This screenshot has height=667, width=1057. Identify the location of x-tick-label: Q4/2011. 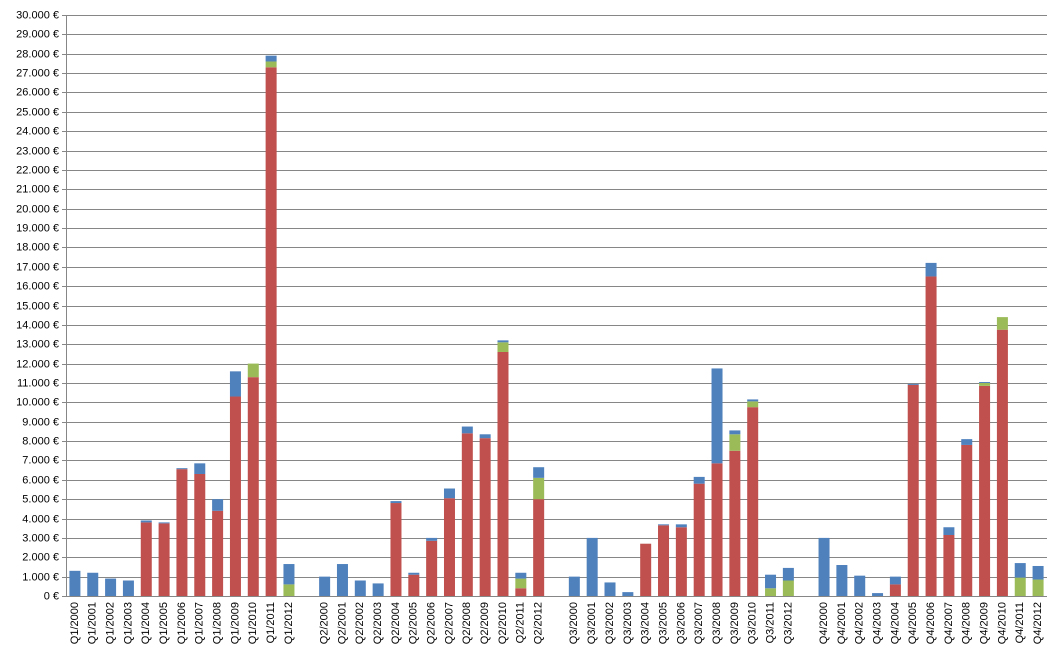
(1020, 622).